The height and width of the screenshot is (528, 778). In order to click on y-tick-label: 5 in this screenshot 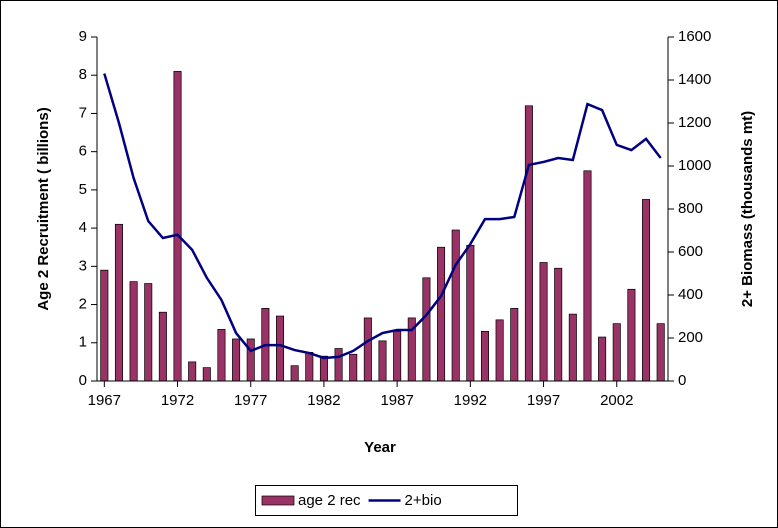, I will do `click(83, 189)`.